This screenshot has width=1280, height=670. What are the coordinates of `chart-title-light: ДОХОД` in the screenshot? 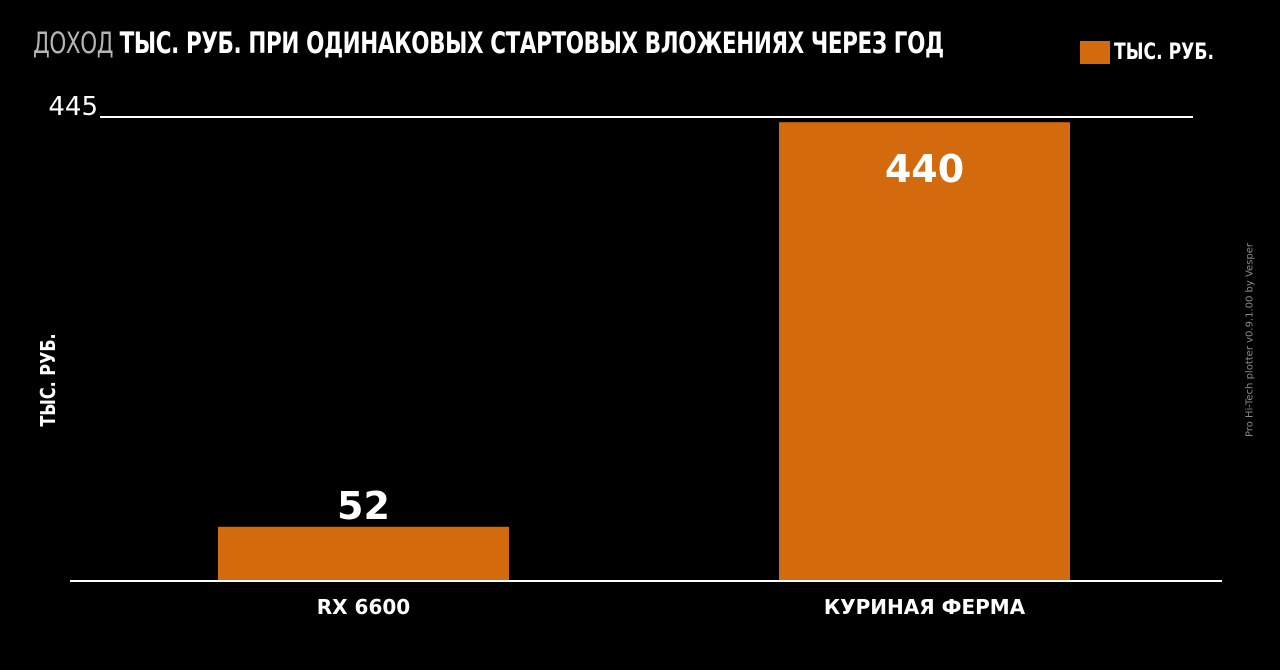 It's located at (73, 43).